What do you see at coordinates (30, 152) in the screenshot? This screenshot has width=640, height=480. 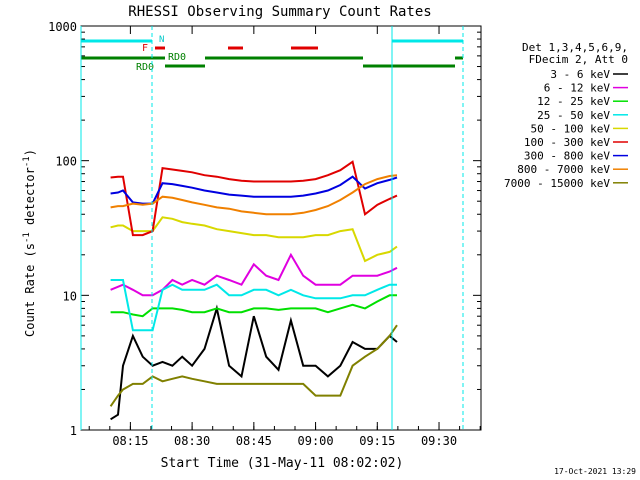 I see `y-axis-label-end: )` at bounding box center [30, 152].